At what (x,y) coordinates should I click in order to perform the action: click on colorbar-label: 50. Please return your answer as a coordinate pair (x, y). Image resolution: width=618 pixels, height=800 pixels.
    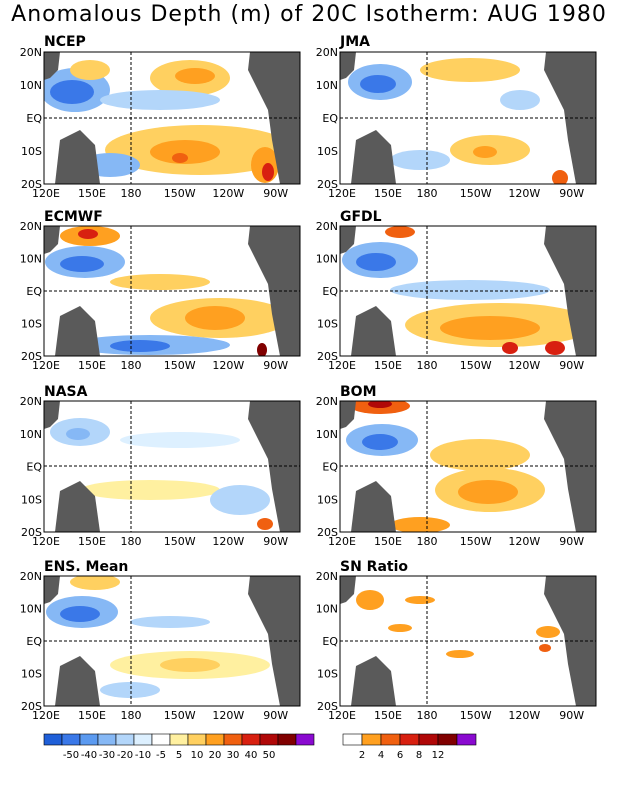
    Looking at the image, I should click on (269, 755).